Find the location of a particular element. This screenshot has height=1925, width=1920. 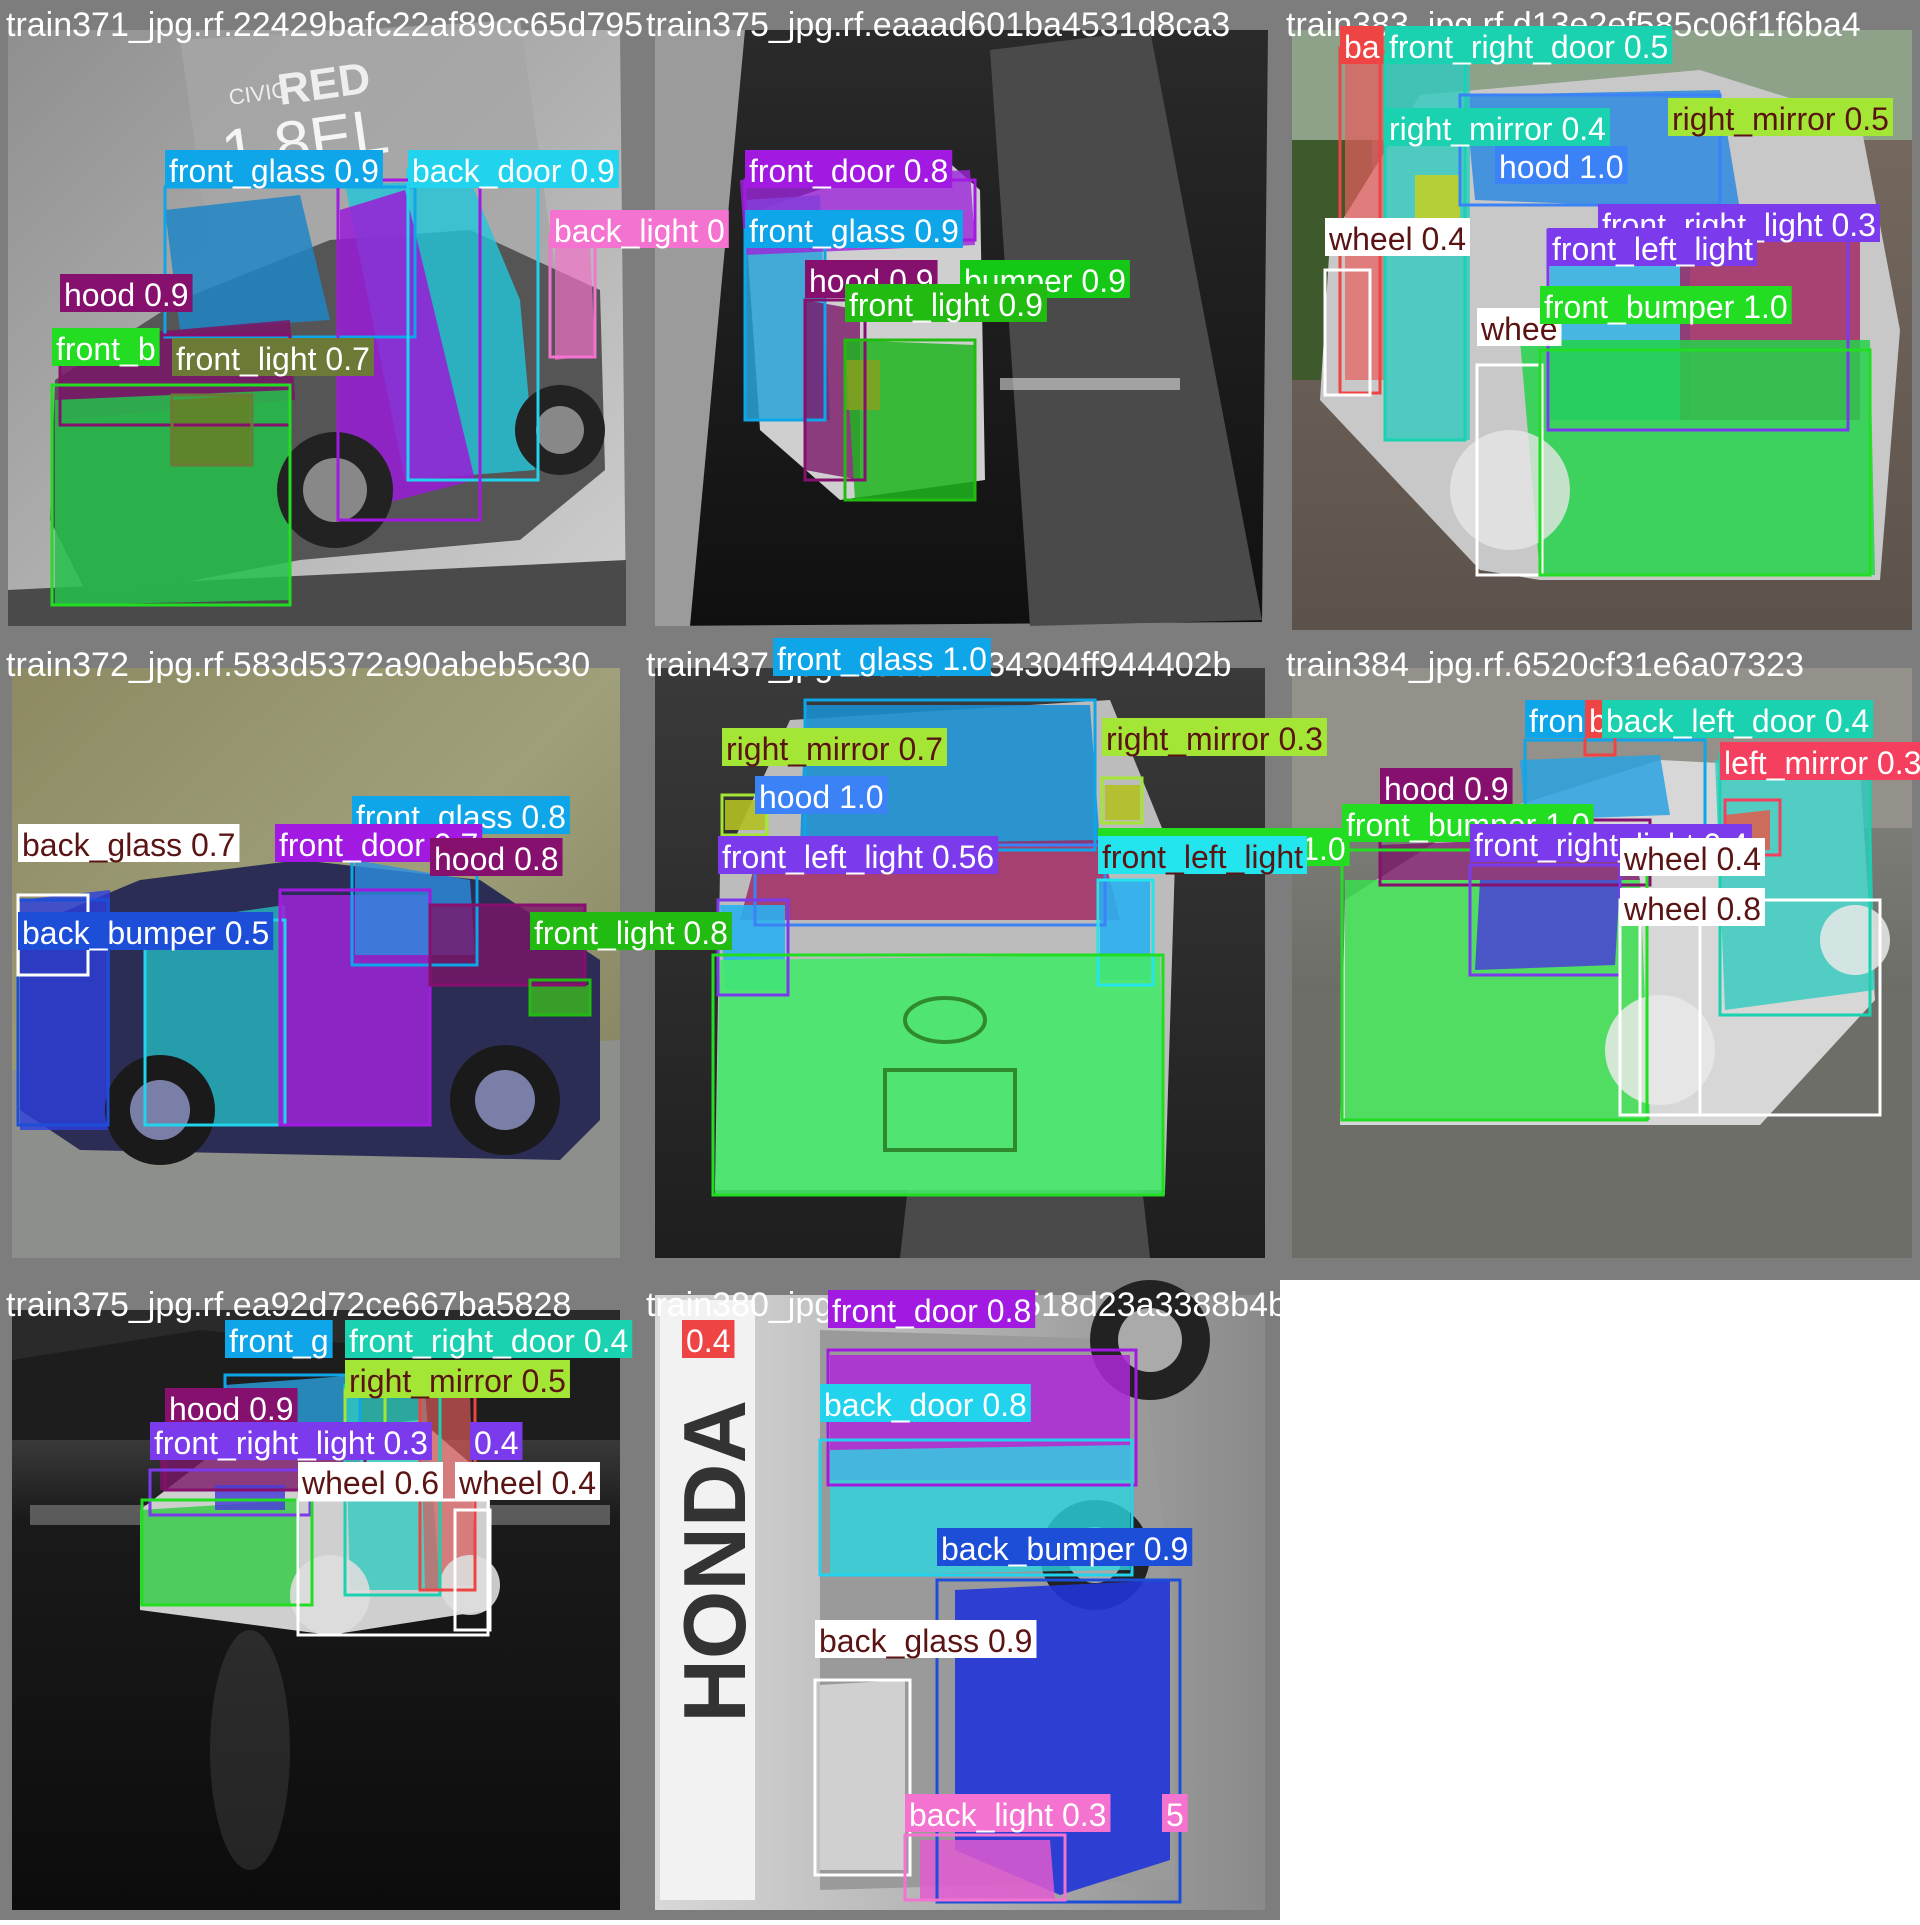

detection-label: back_door 0.8 is located at coordinates (925, 1403).